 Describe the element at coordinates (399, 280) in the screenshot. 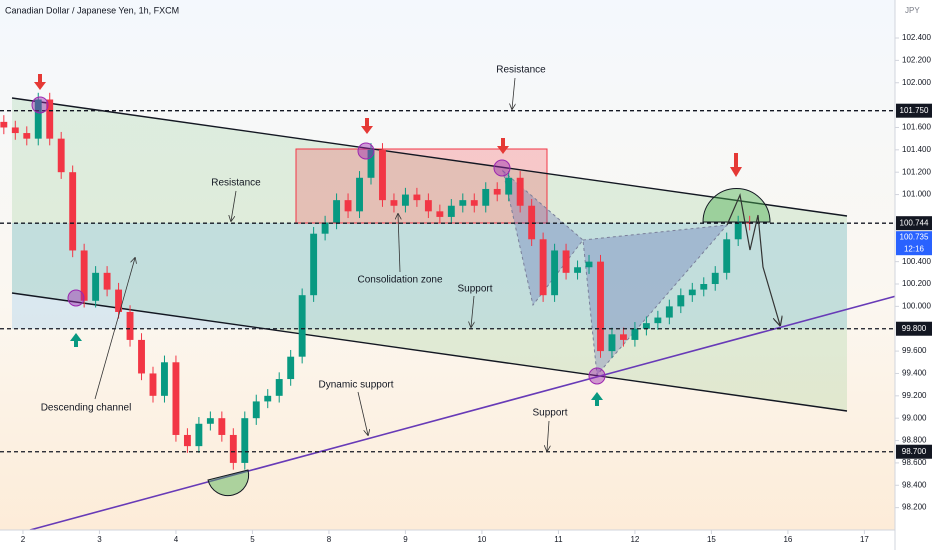

I see `annotation: Consolidation zone` at that location.